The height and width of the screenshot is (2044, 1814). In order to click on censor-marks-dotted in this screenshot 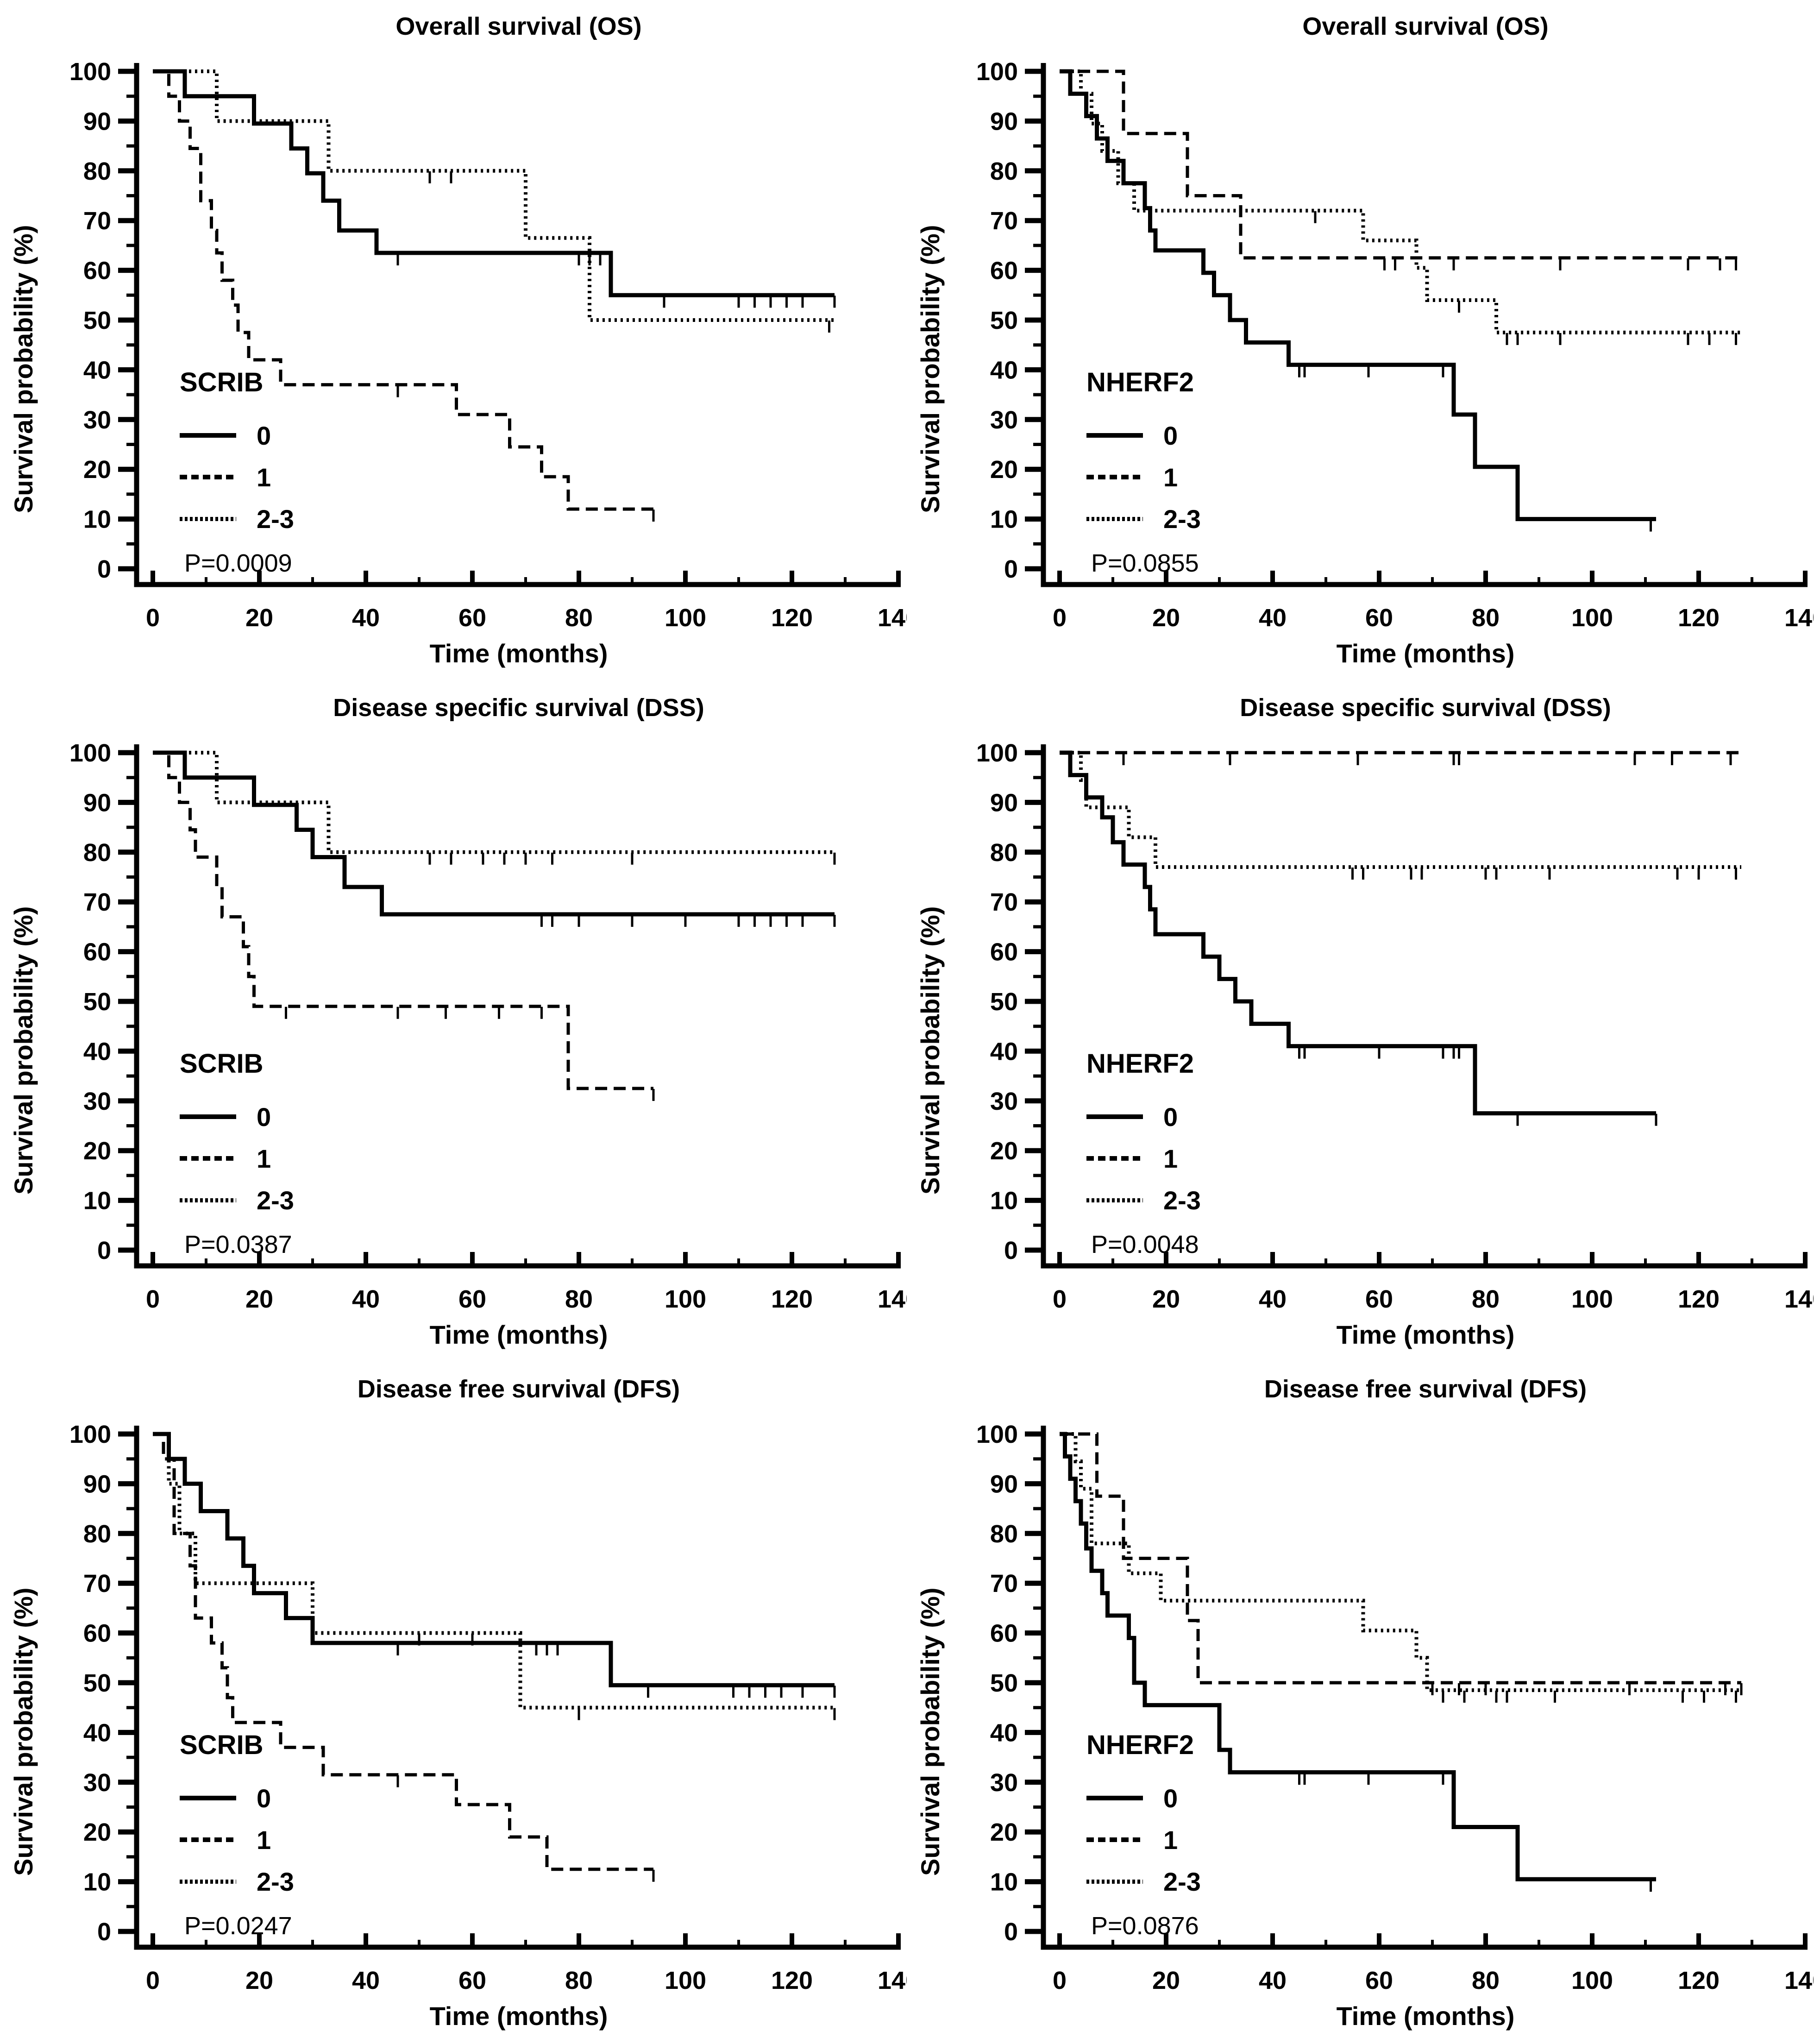, I will do `click(632, 858)`.